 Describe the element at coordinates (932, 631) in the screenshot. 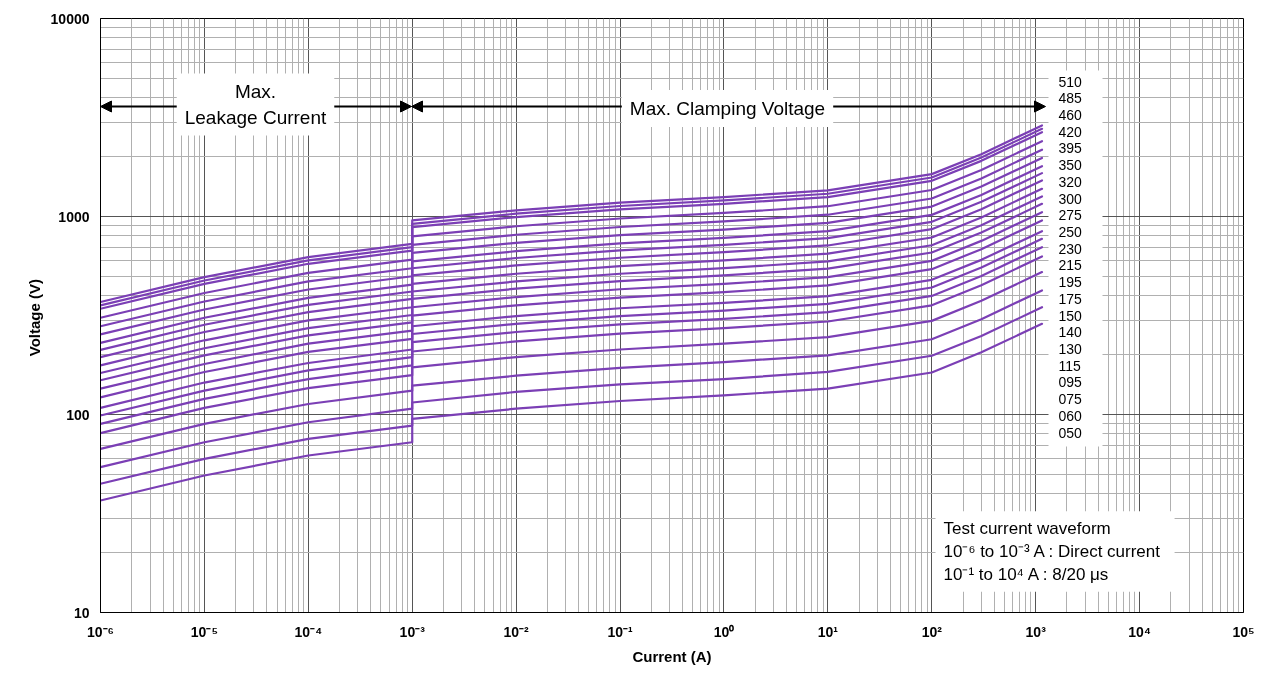

I see `x-tick-label: 10²` at that location.